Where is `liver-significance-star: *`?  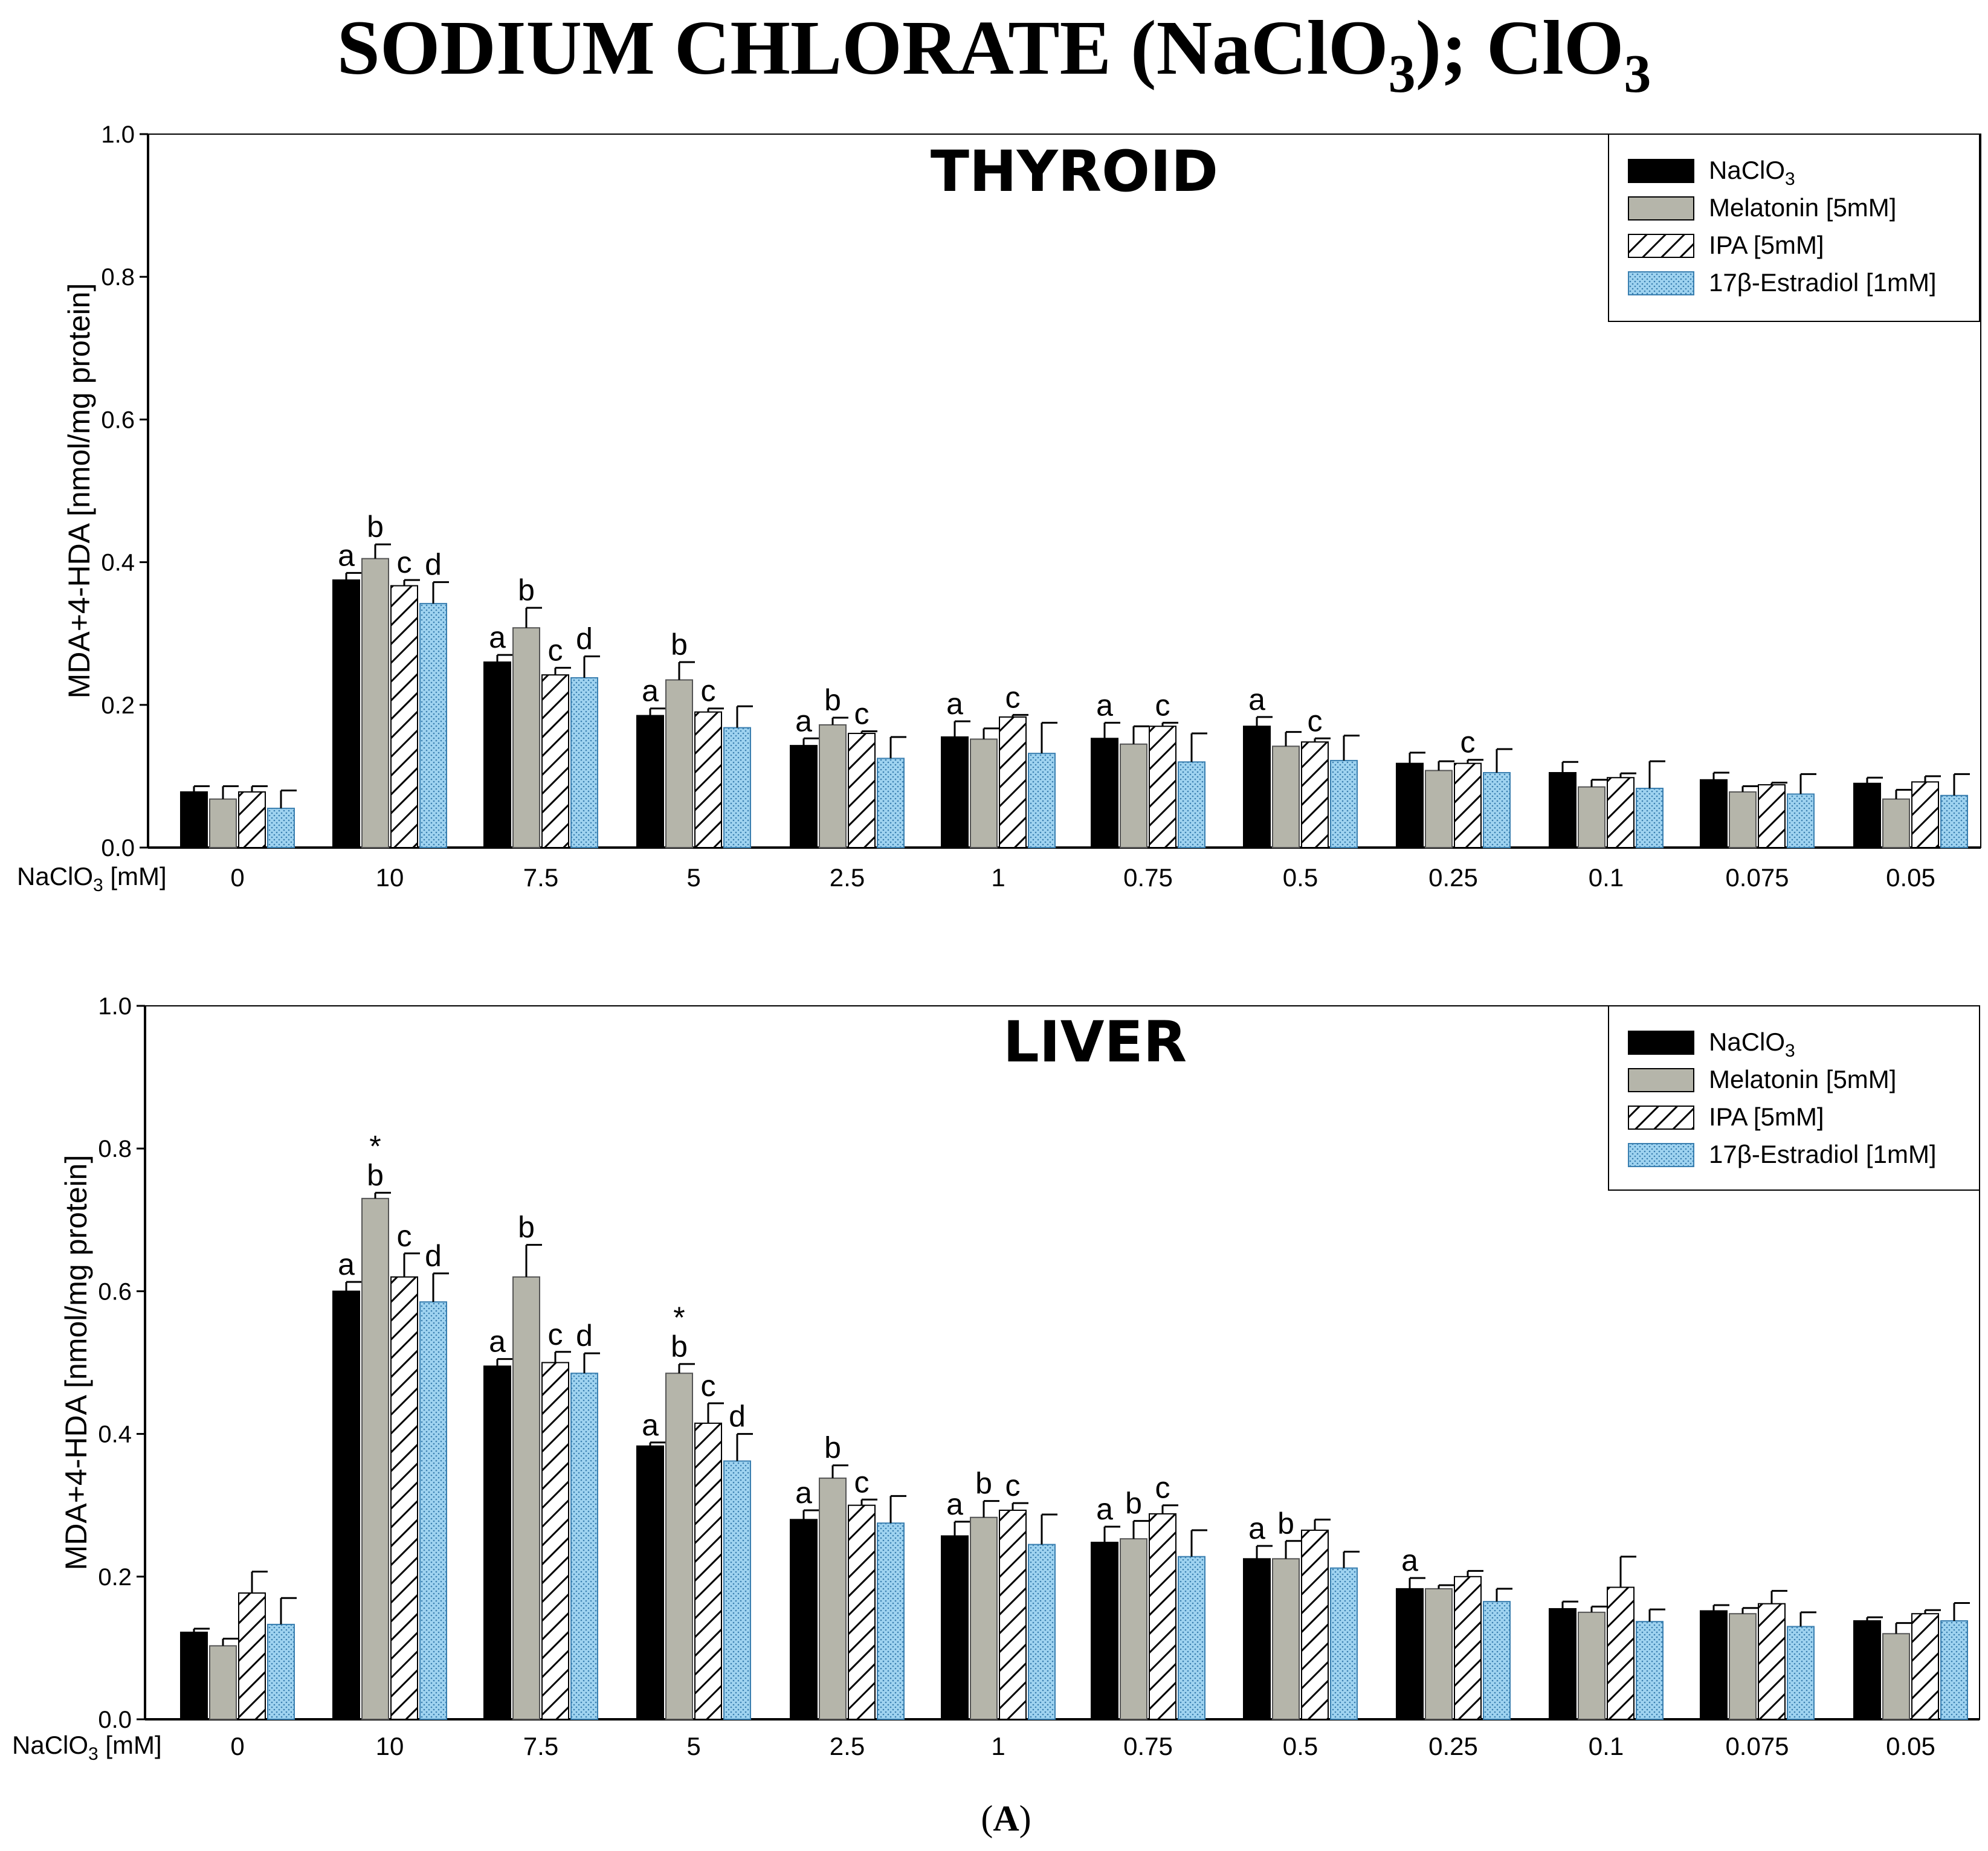
liver-significance-star: * is located at coordinates (375, 1146).